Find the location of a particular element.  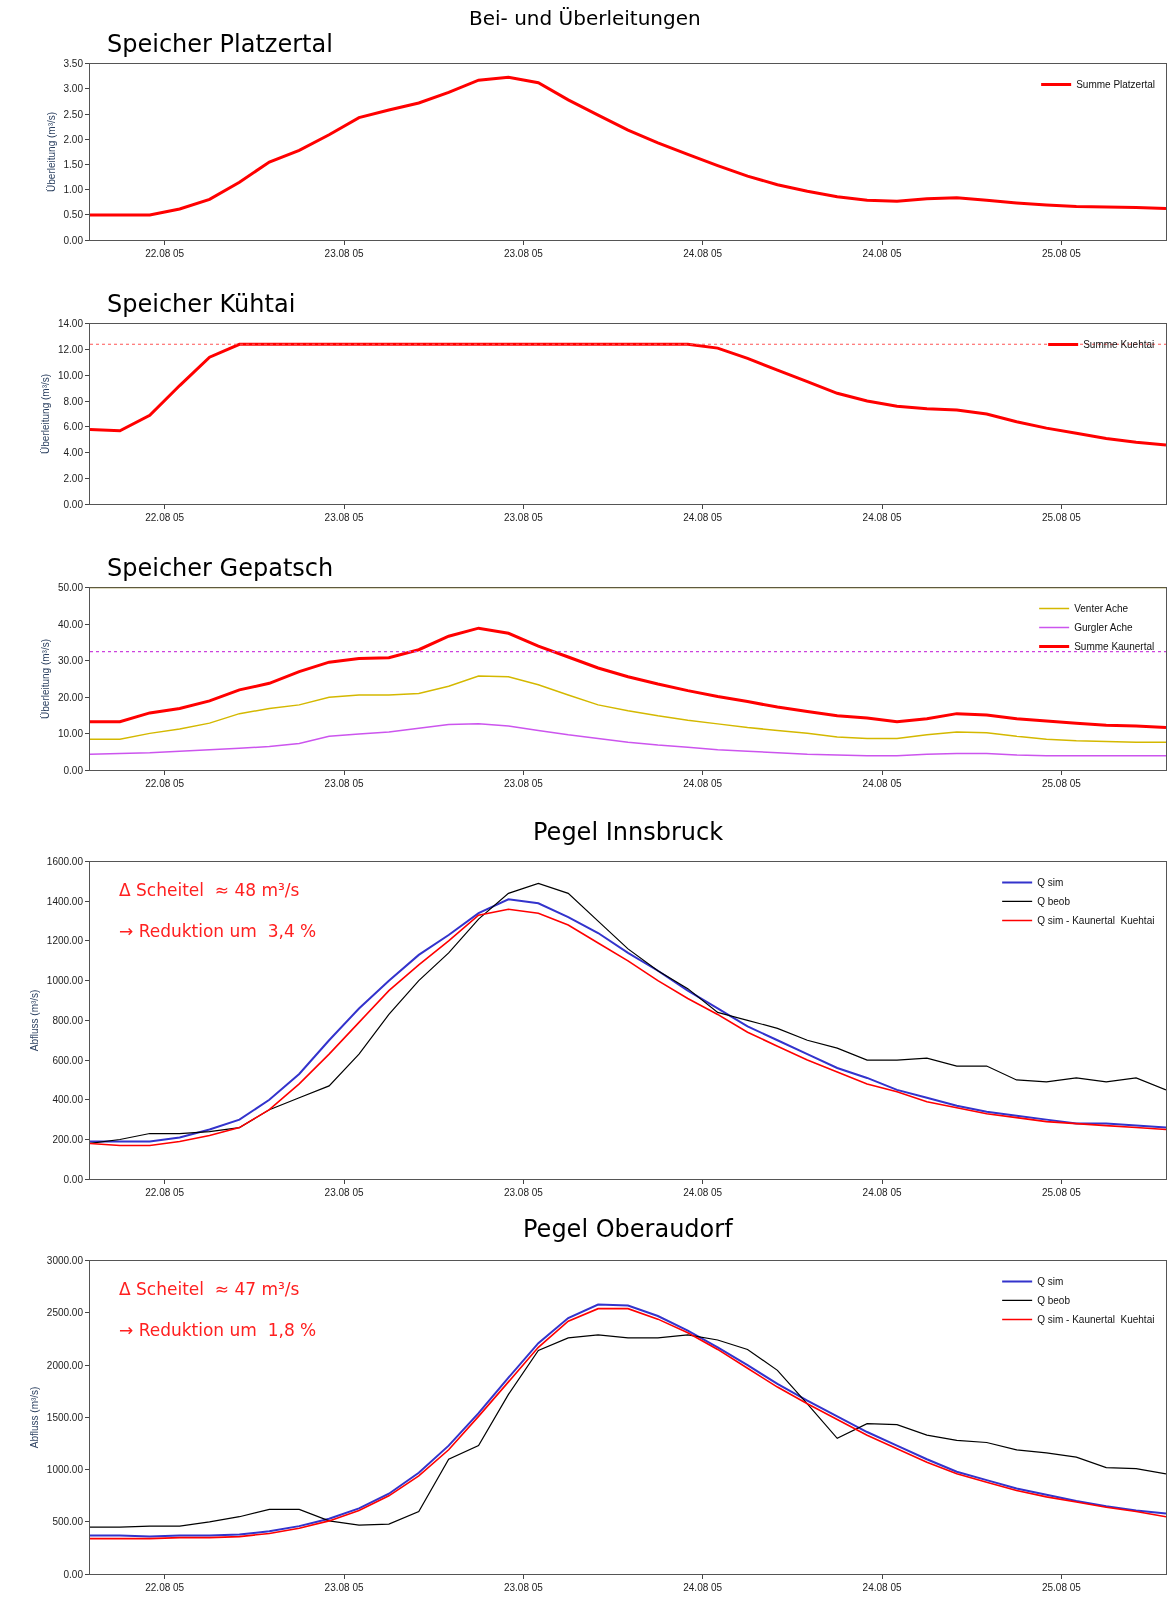

legend-label: Venter Ache is located at coordinates (1101, 609).